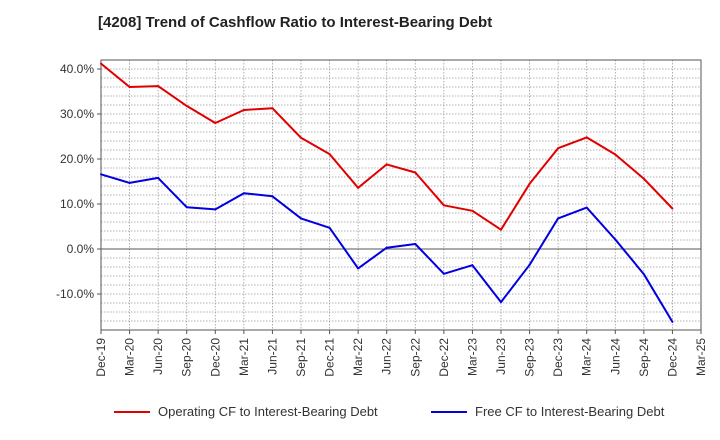 This screenshot has height=440, width=720. I want to click on legend-label-free-cf: Free CF to Interest-Bearing Debt, so click(570, 411).